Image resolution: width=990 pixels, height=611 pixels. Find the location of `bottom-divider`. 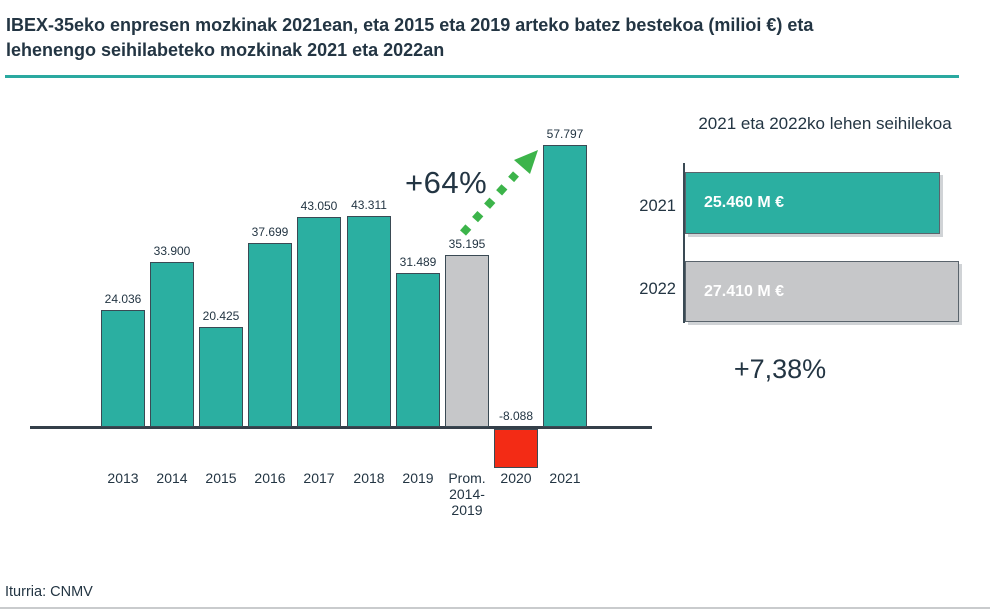

bottom-divider is located at coordinates (495, 608).